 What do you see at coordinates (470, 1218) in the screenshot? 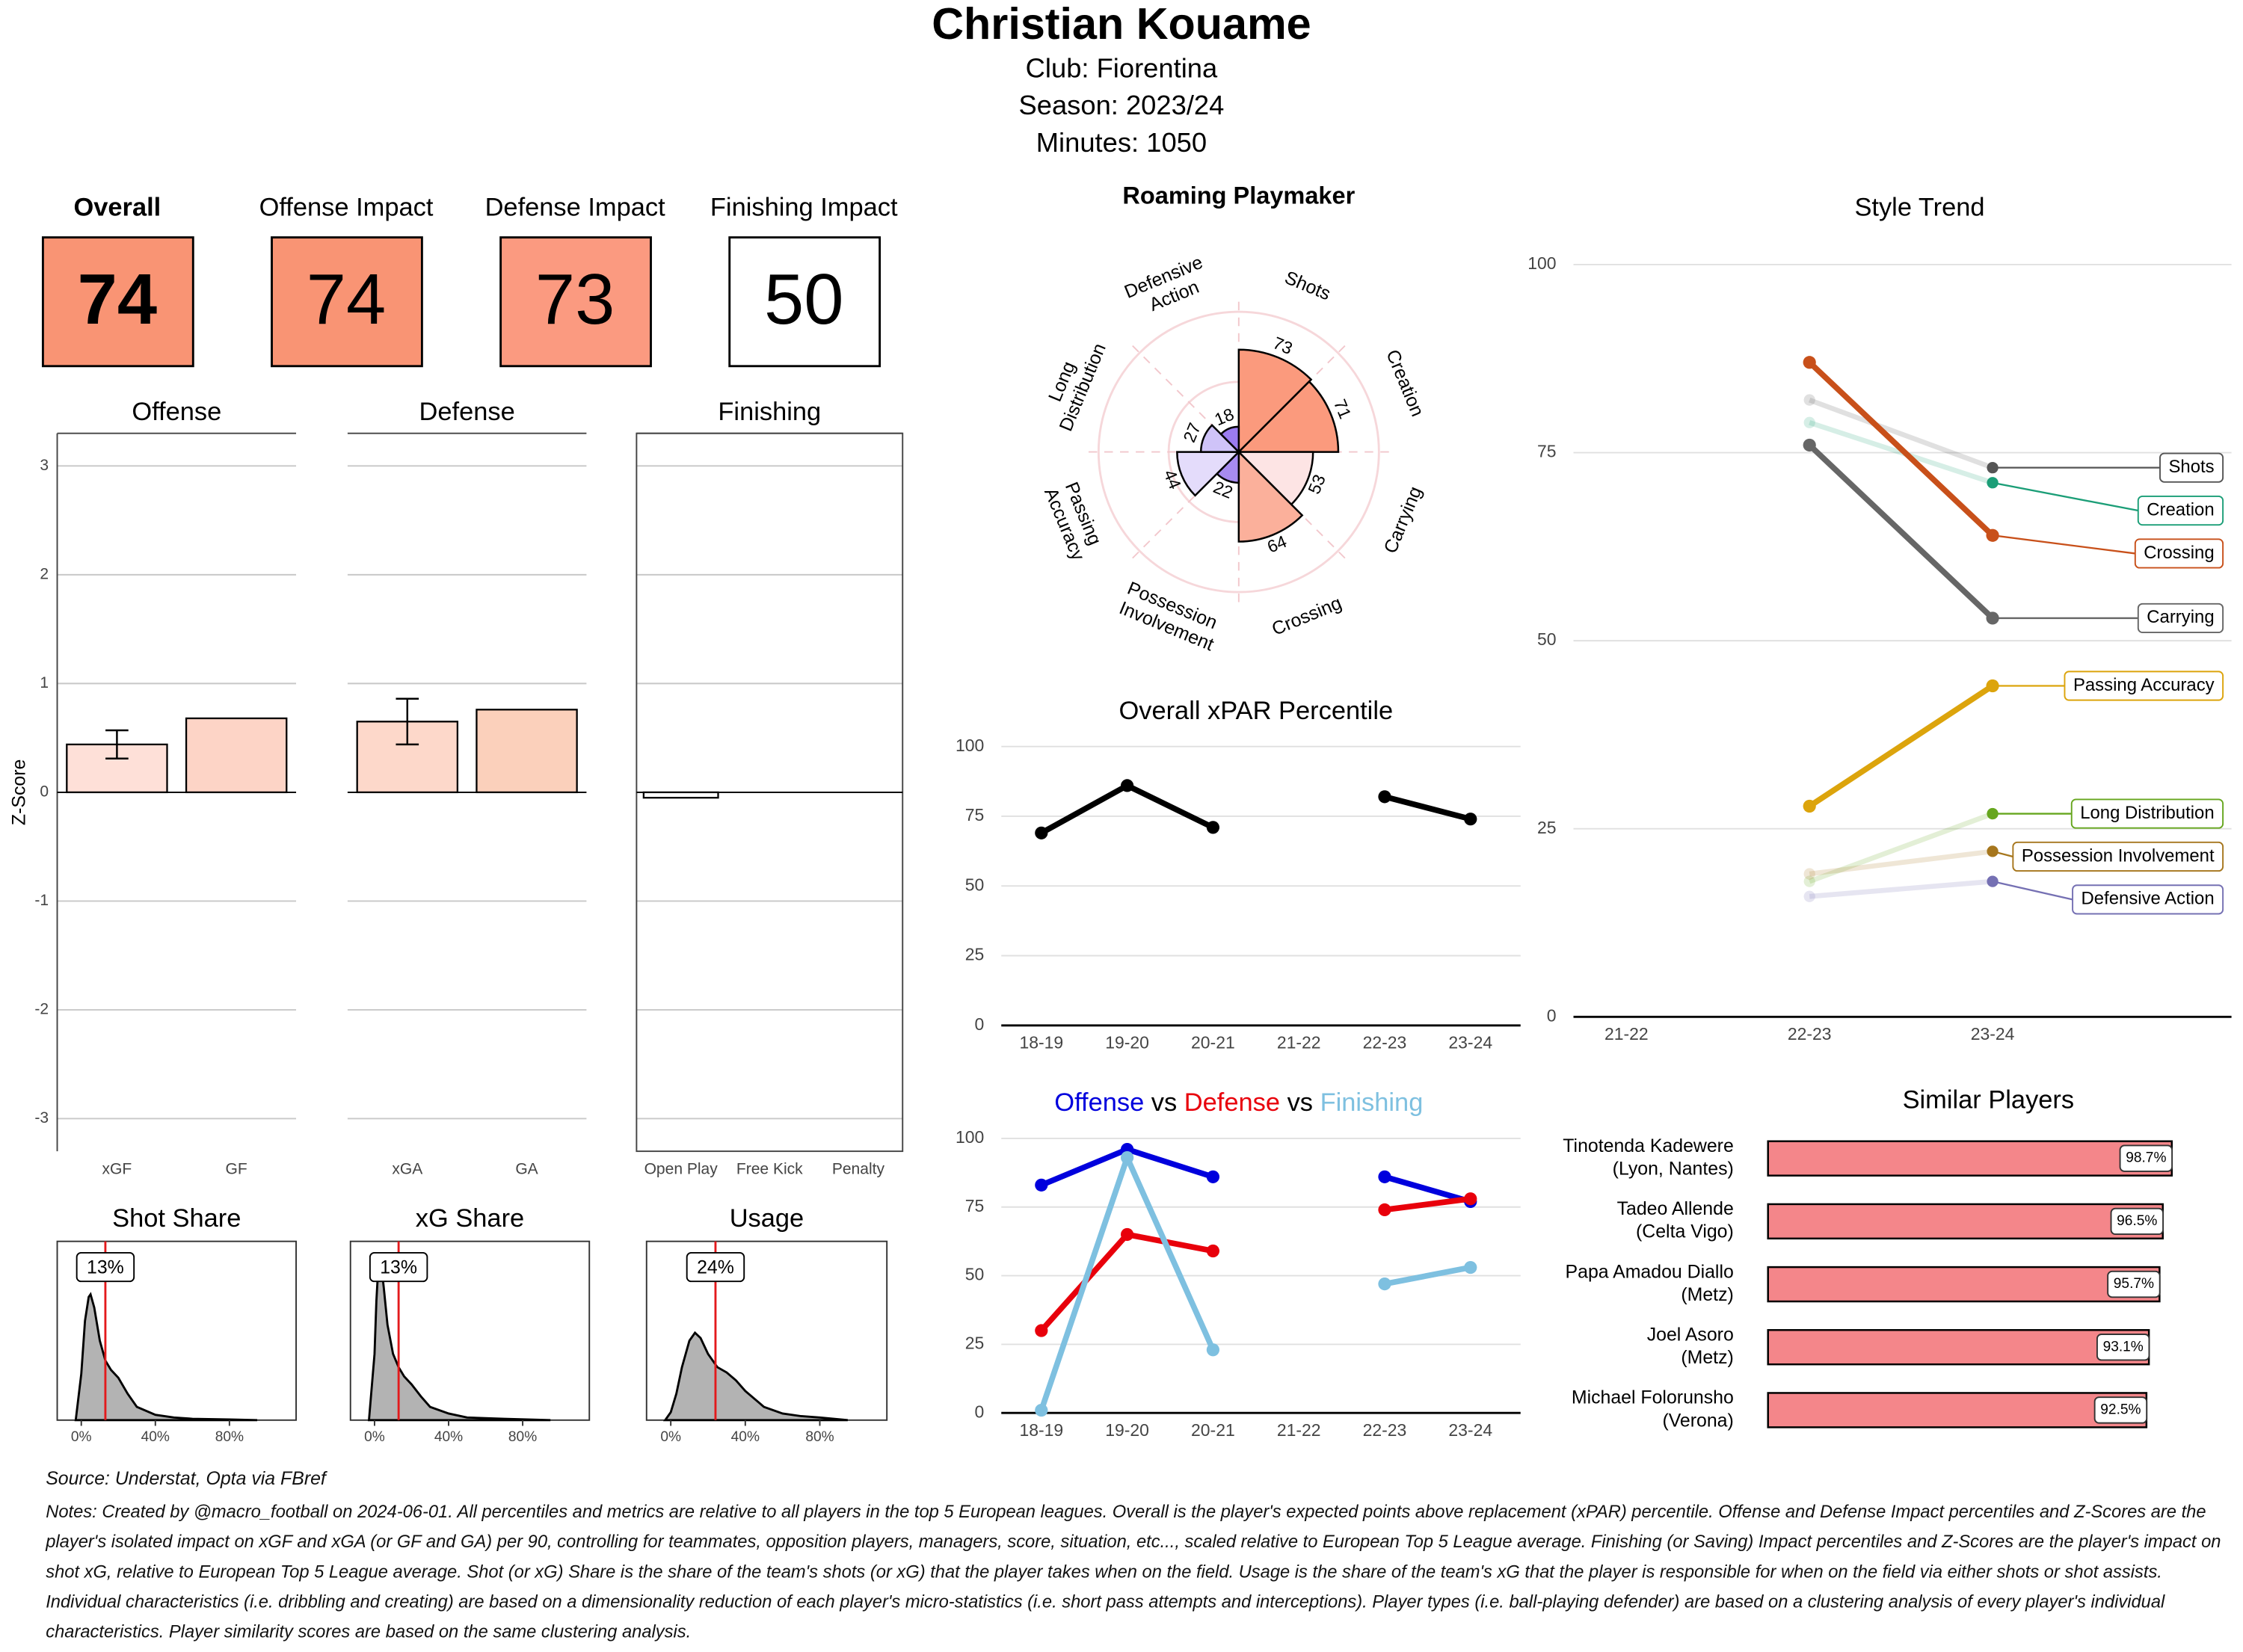
I see `panel-title: xG Share` at bounding box center [470, 1218].